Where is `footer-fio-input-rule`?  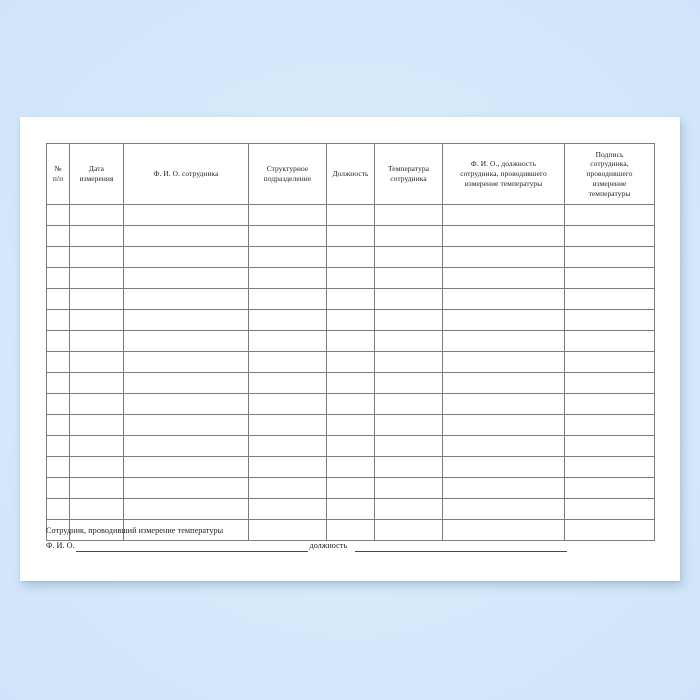
footer-fio-input-rule is located at coordinates (191, 547).